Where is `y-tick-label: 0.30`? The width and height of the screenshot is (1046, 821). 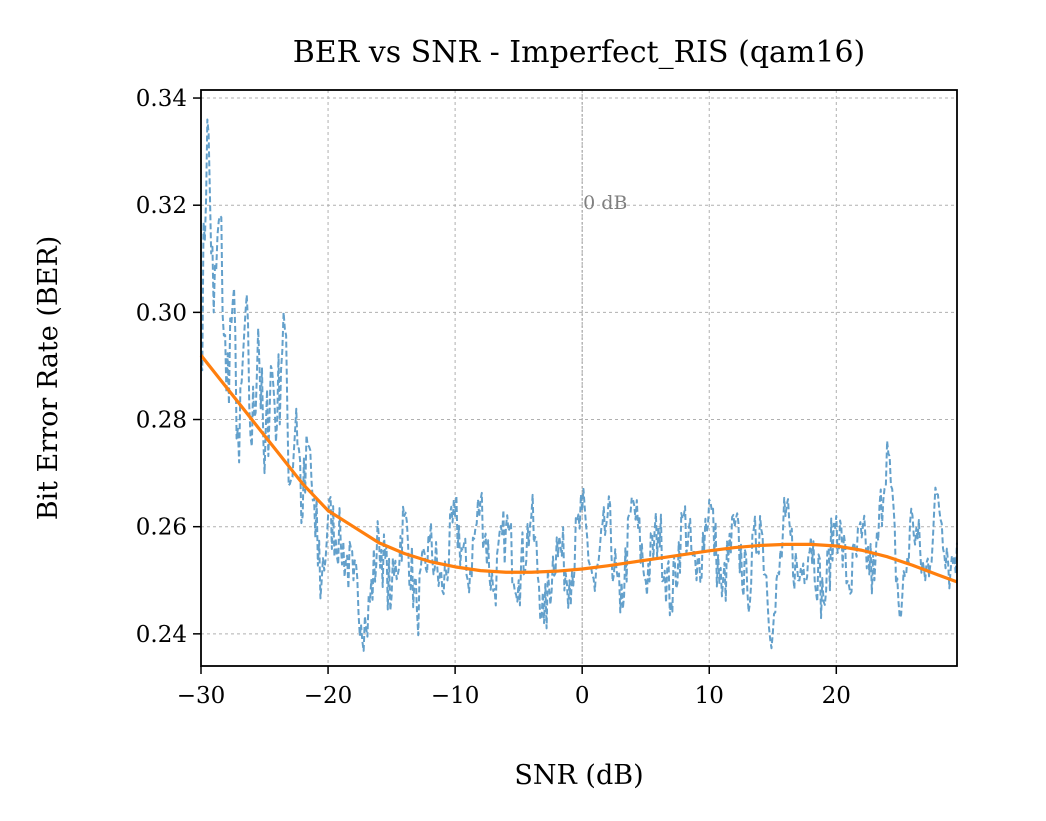 y-tick-label: 0.30 is located at coordinates (161, 313).